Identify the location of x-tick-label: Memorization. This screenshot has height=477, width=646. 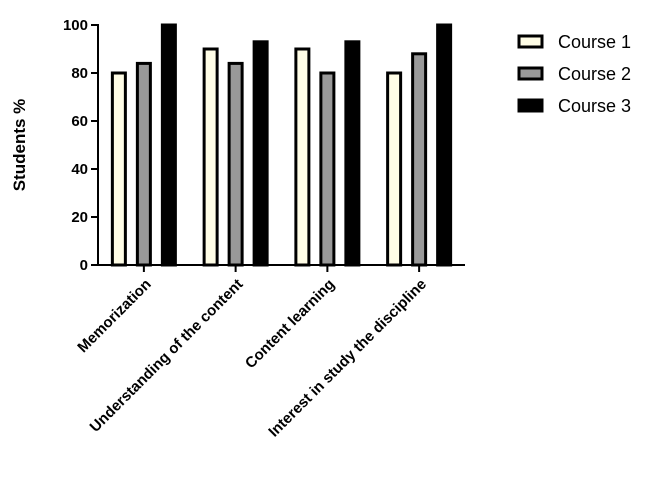
(114, 316).